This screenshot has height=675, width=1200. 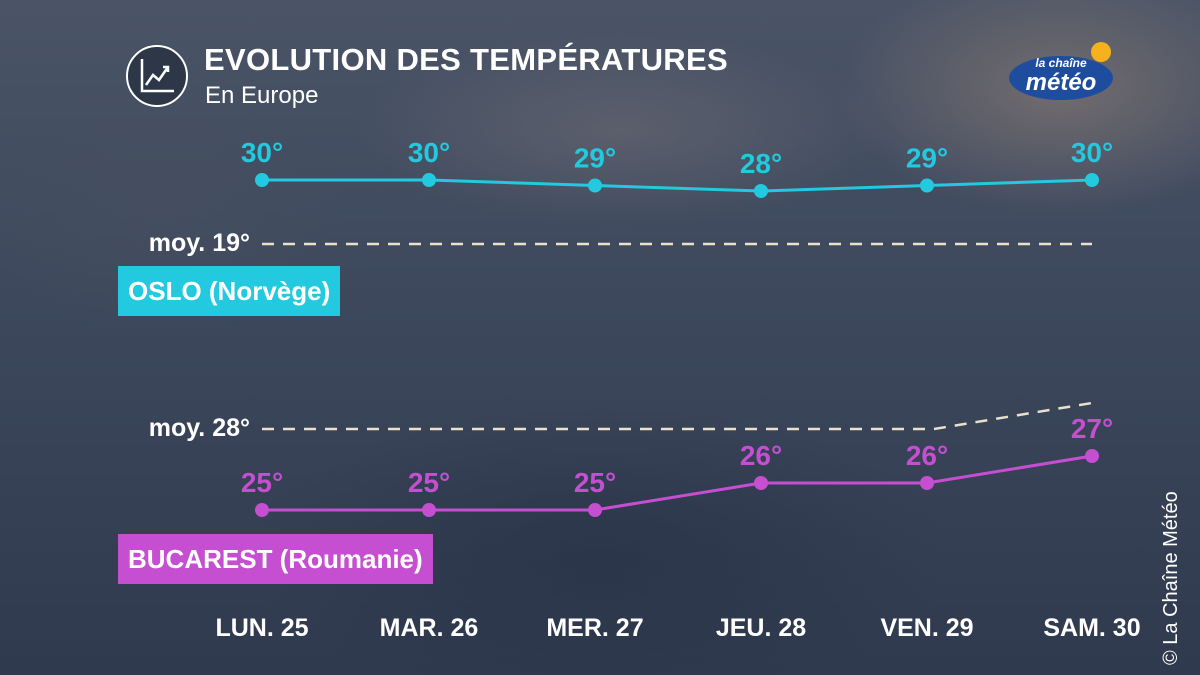 What do you see at coordinates (429, 628) in the screenshot?
I see `x-tick-label: MAR. 26` at bounding box center [429, 628].